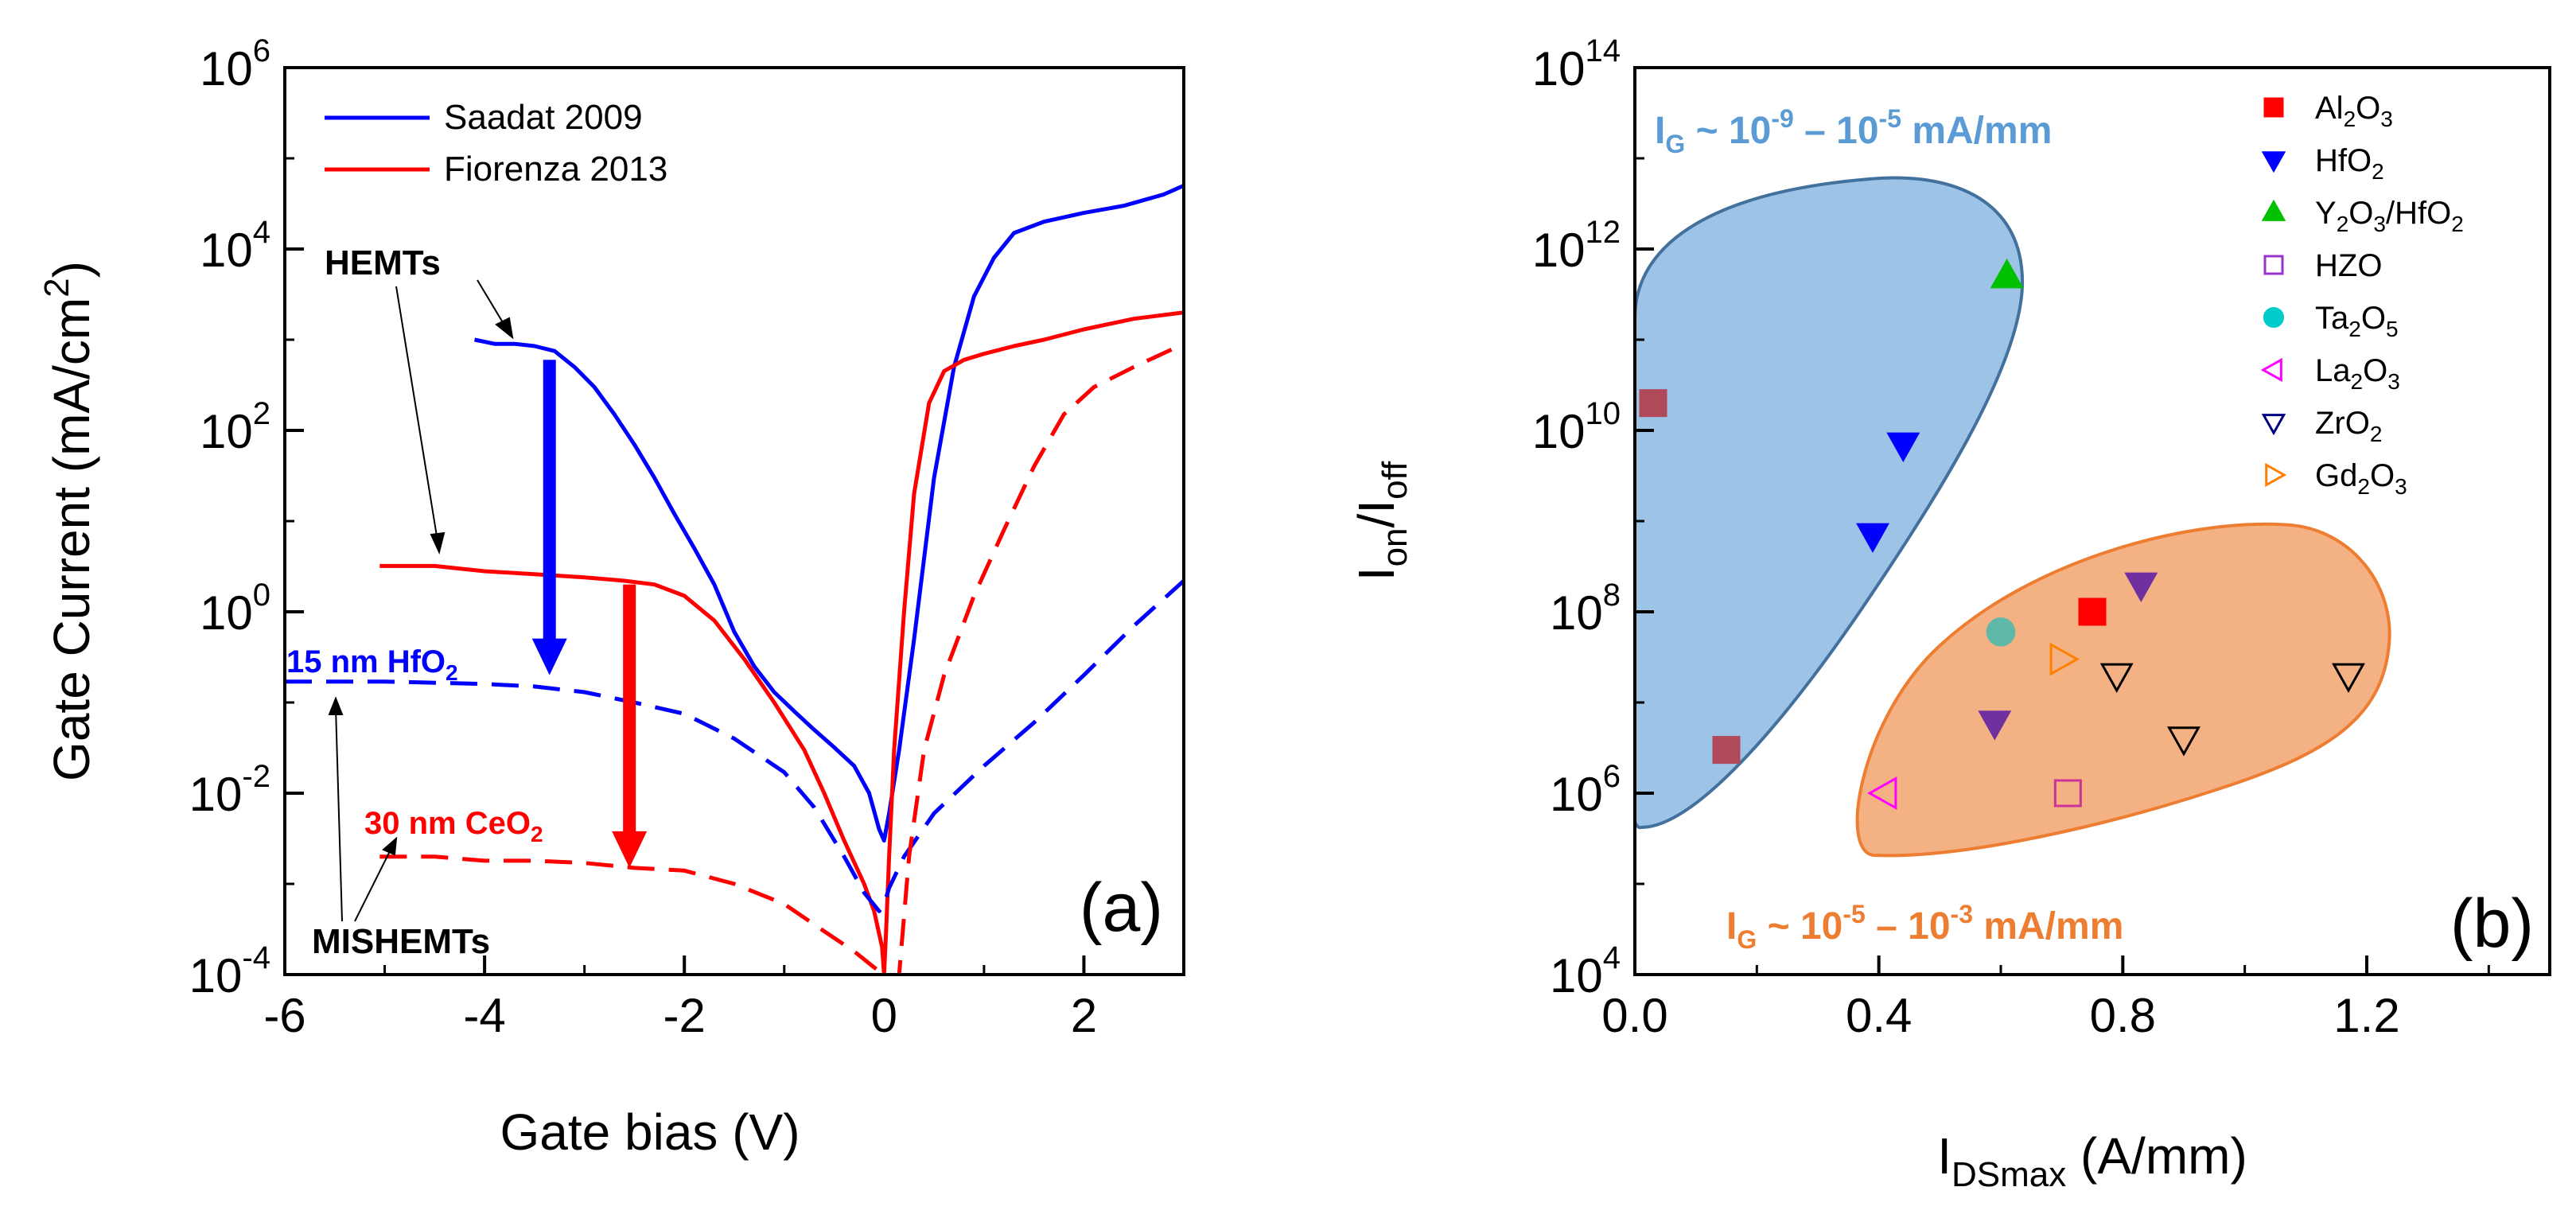 This screenshot has height=1222, width=2576. What do you see at coordinates (2368, 108) in the screenshot?
I see `legend-b-label-0-part-2: O` at bounding box center [2368, 108].